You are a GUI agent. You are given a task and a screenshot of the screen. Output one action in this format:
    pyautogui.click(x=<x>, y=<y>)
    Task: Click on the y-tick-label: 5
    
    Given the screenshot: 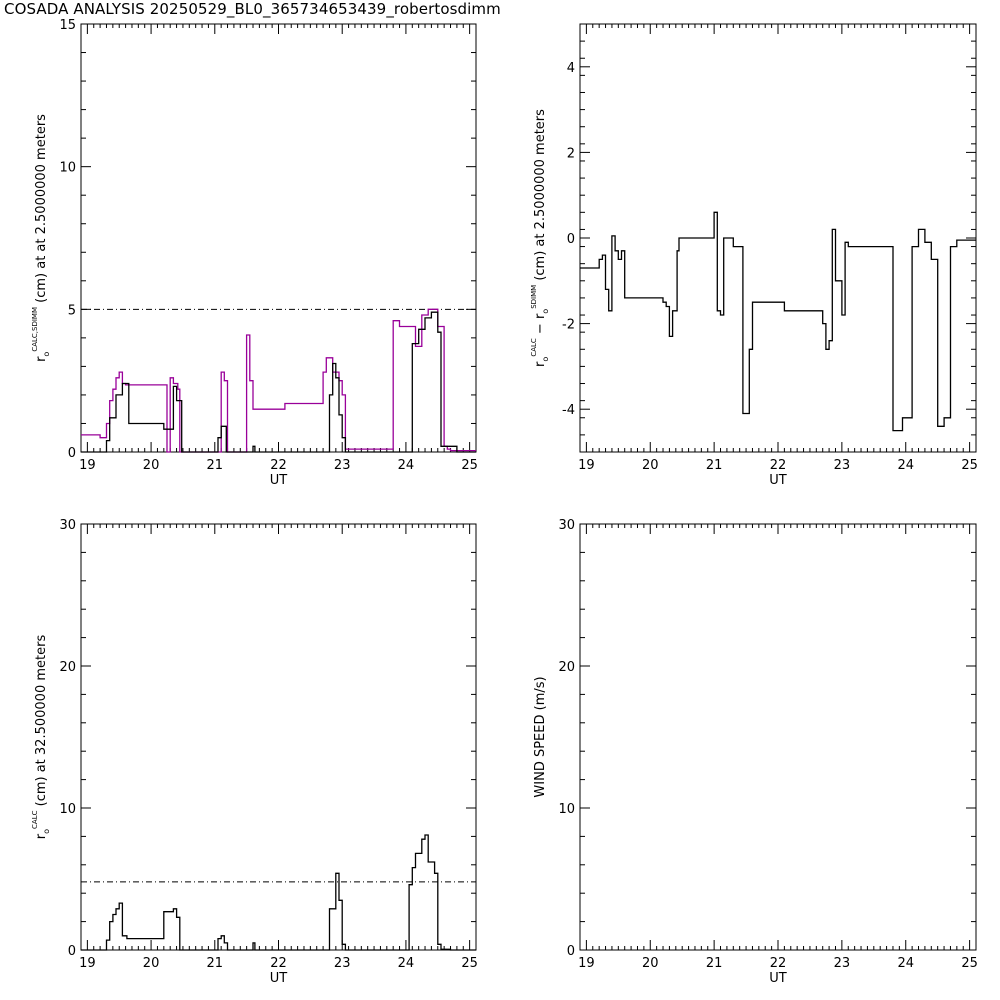 What is the action you would take?
    pyautogui.click(x=72, y=310)
    